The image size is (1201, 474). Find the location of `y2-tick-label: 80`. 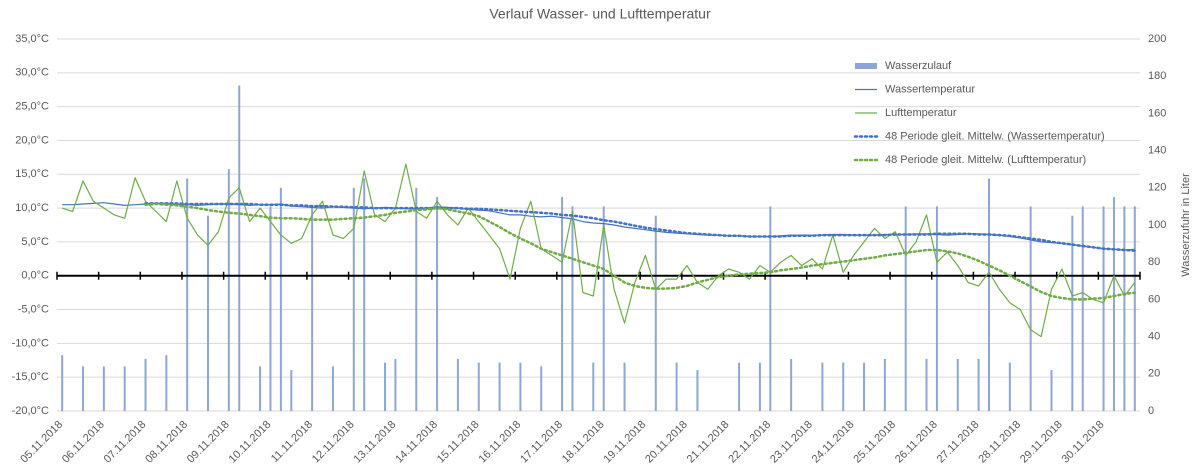

y2-tick-label: 80 is located at coordinates (1154, 262).